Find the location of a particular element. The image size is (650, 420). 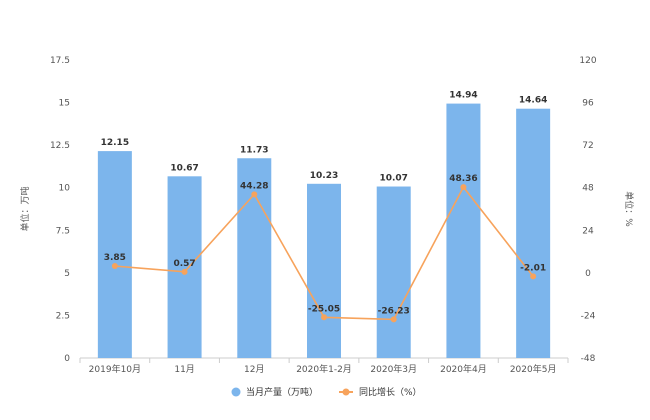

left-axis-tick-label: 12.5 is located at coordinates (60, 146).